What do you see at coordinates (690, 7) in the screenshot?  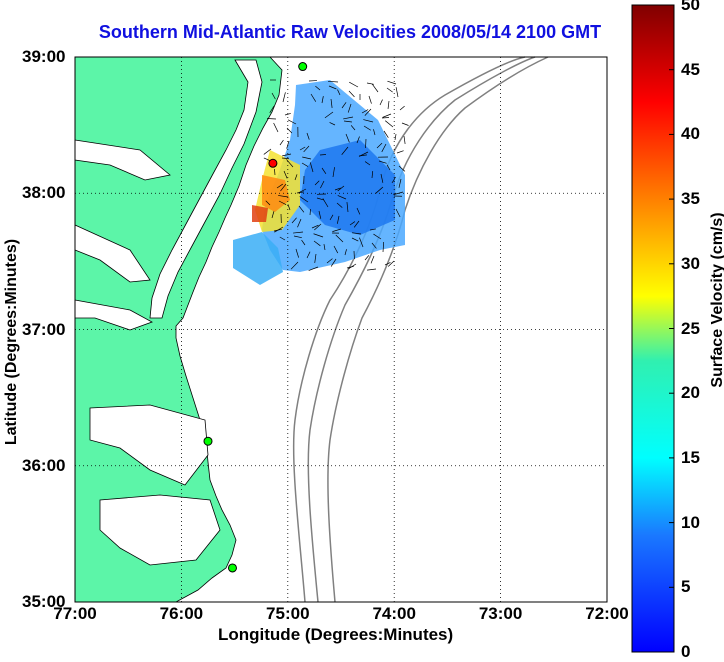 I see `colorbar-tick-label: 50` at bounding box center [690, 7].